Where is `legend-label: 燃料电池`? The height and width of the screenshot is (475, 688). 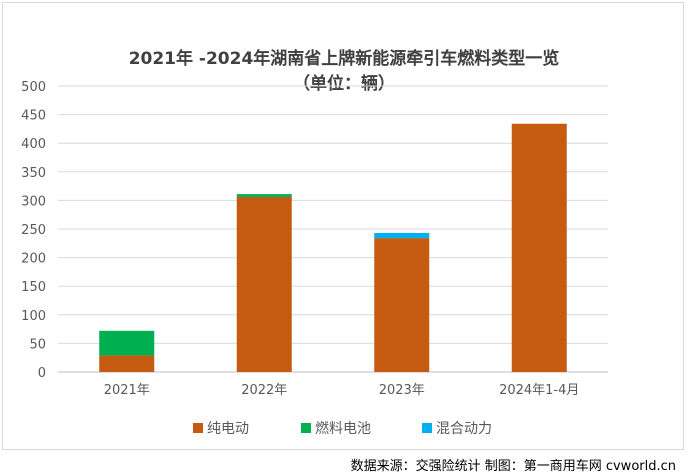 legend-label: 燃料电池 is located at coordinates (343, 428).